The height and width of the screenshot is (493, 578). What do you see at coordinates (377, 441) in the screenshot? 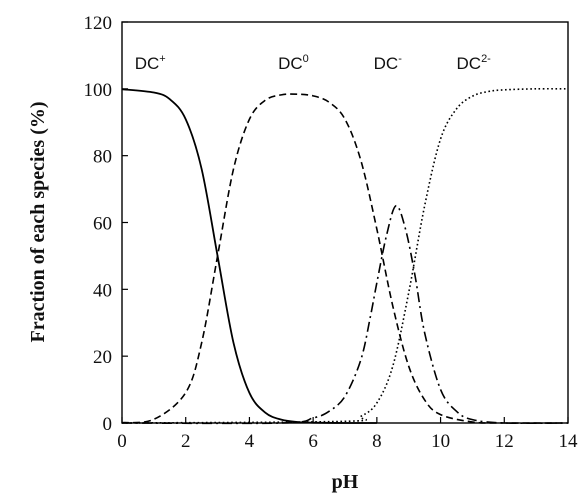
I see `x-tick-label: 8` at bounding box center [377, 441].